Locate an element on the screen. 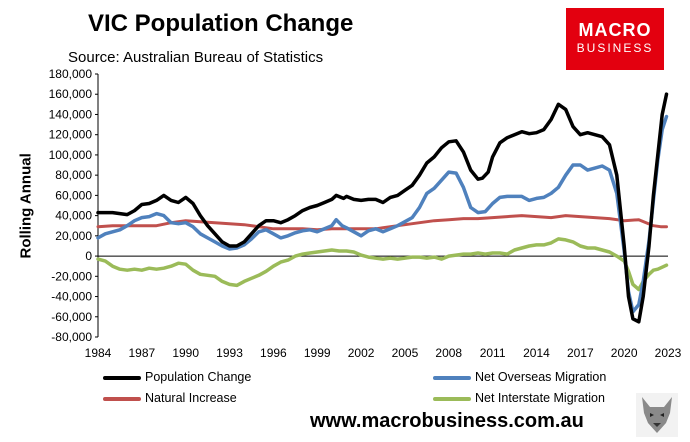  website-url: www.macrobusiness.com.au is located at coordinates (447, 421).